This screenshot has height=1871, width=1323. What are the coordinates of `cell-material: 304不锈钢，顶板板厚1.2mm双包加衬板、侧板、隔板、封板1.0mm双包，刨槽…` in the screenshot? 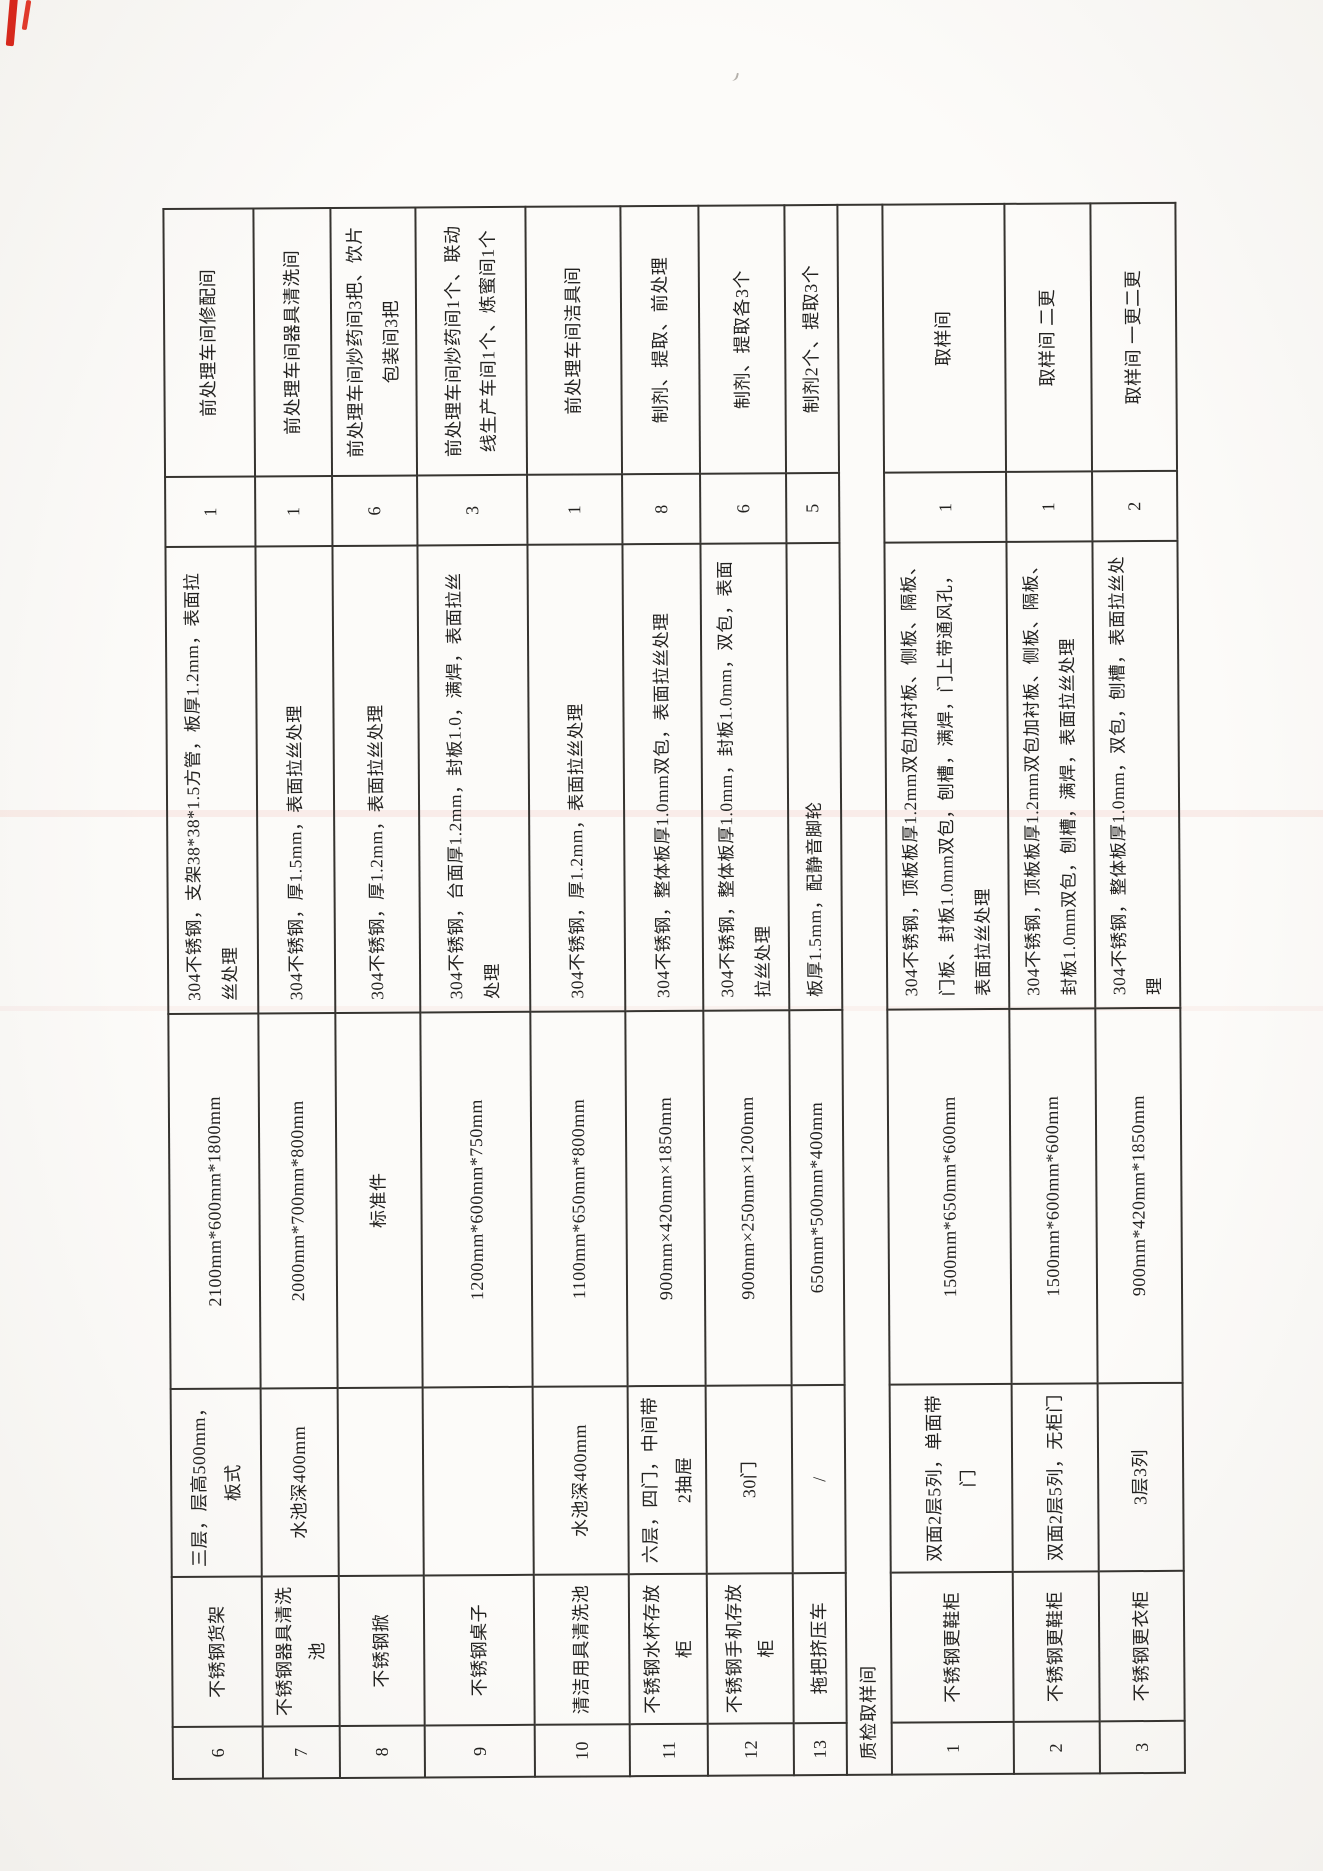 It's located at (1050, 775).